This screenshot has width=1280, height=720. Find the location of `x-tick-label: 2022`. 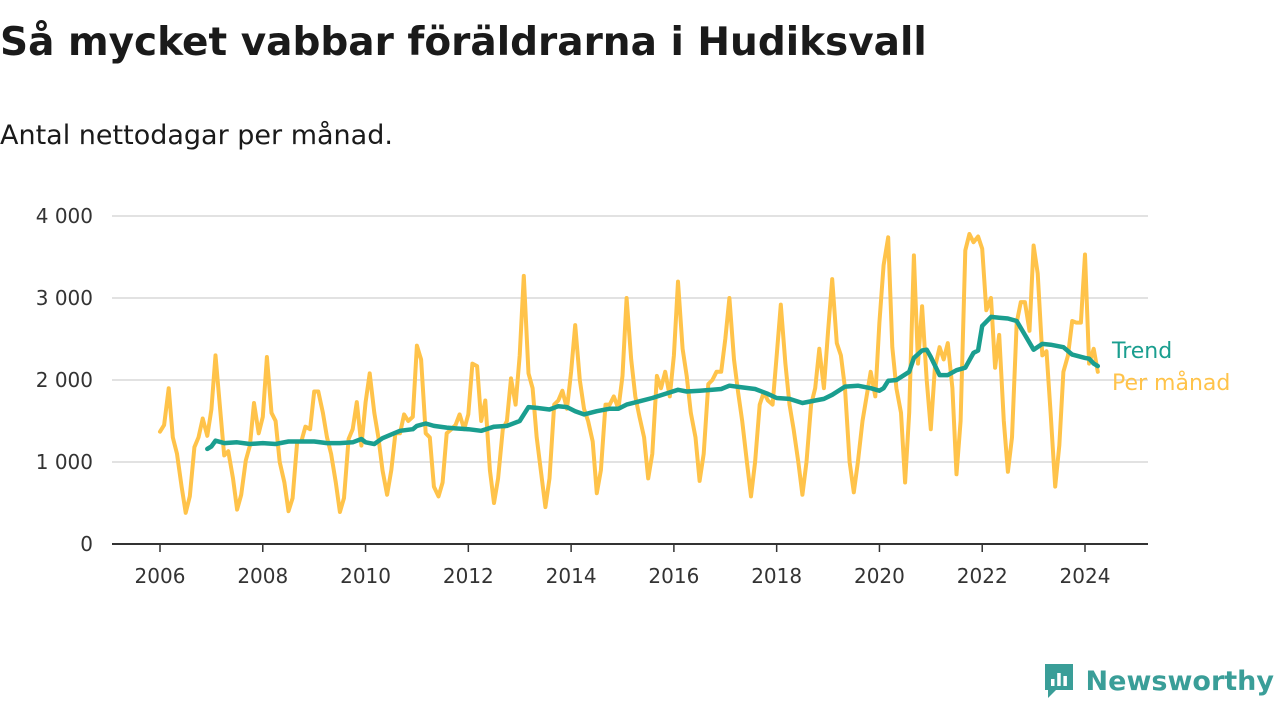

x-tick-label: 2022 is located at coordinates (982, 576).